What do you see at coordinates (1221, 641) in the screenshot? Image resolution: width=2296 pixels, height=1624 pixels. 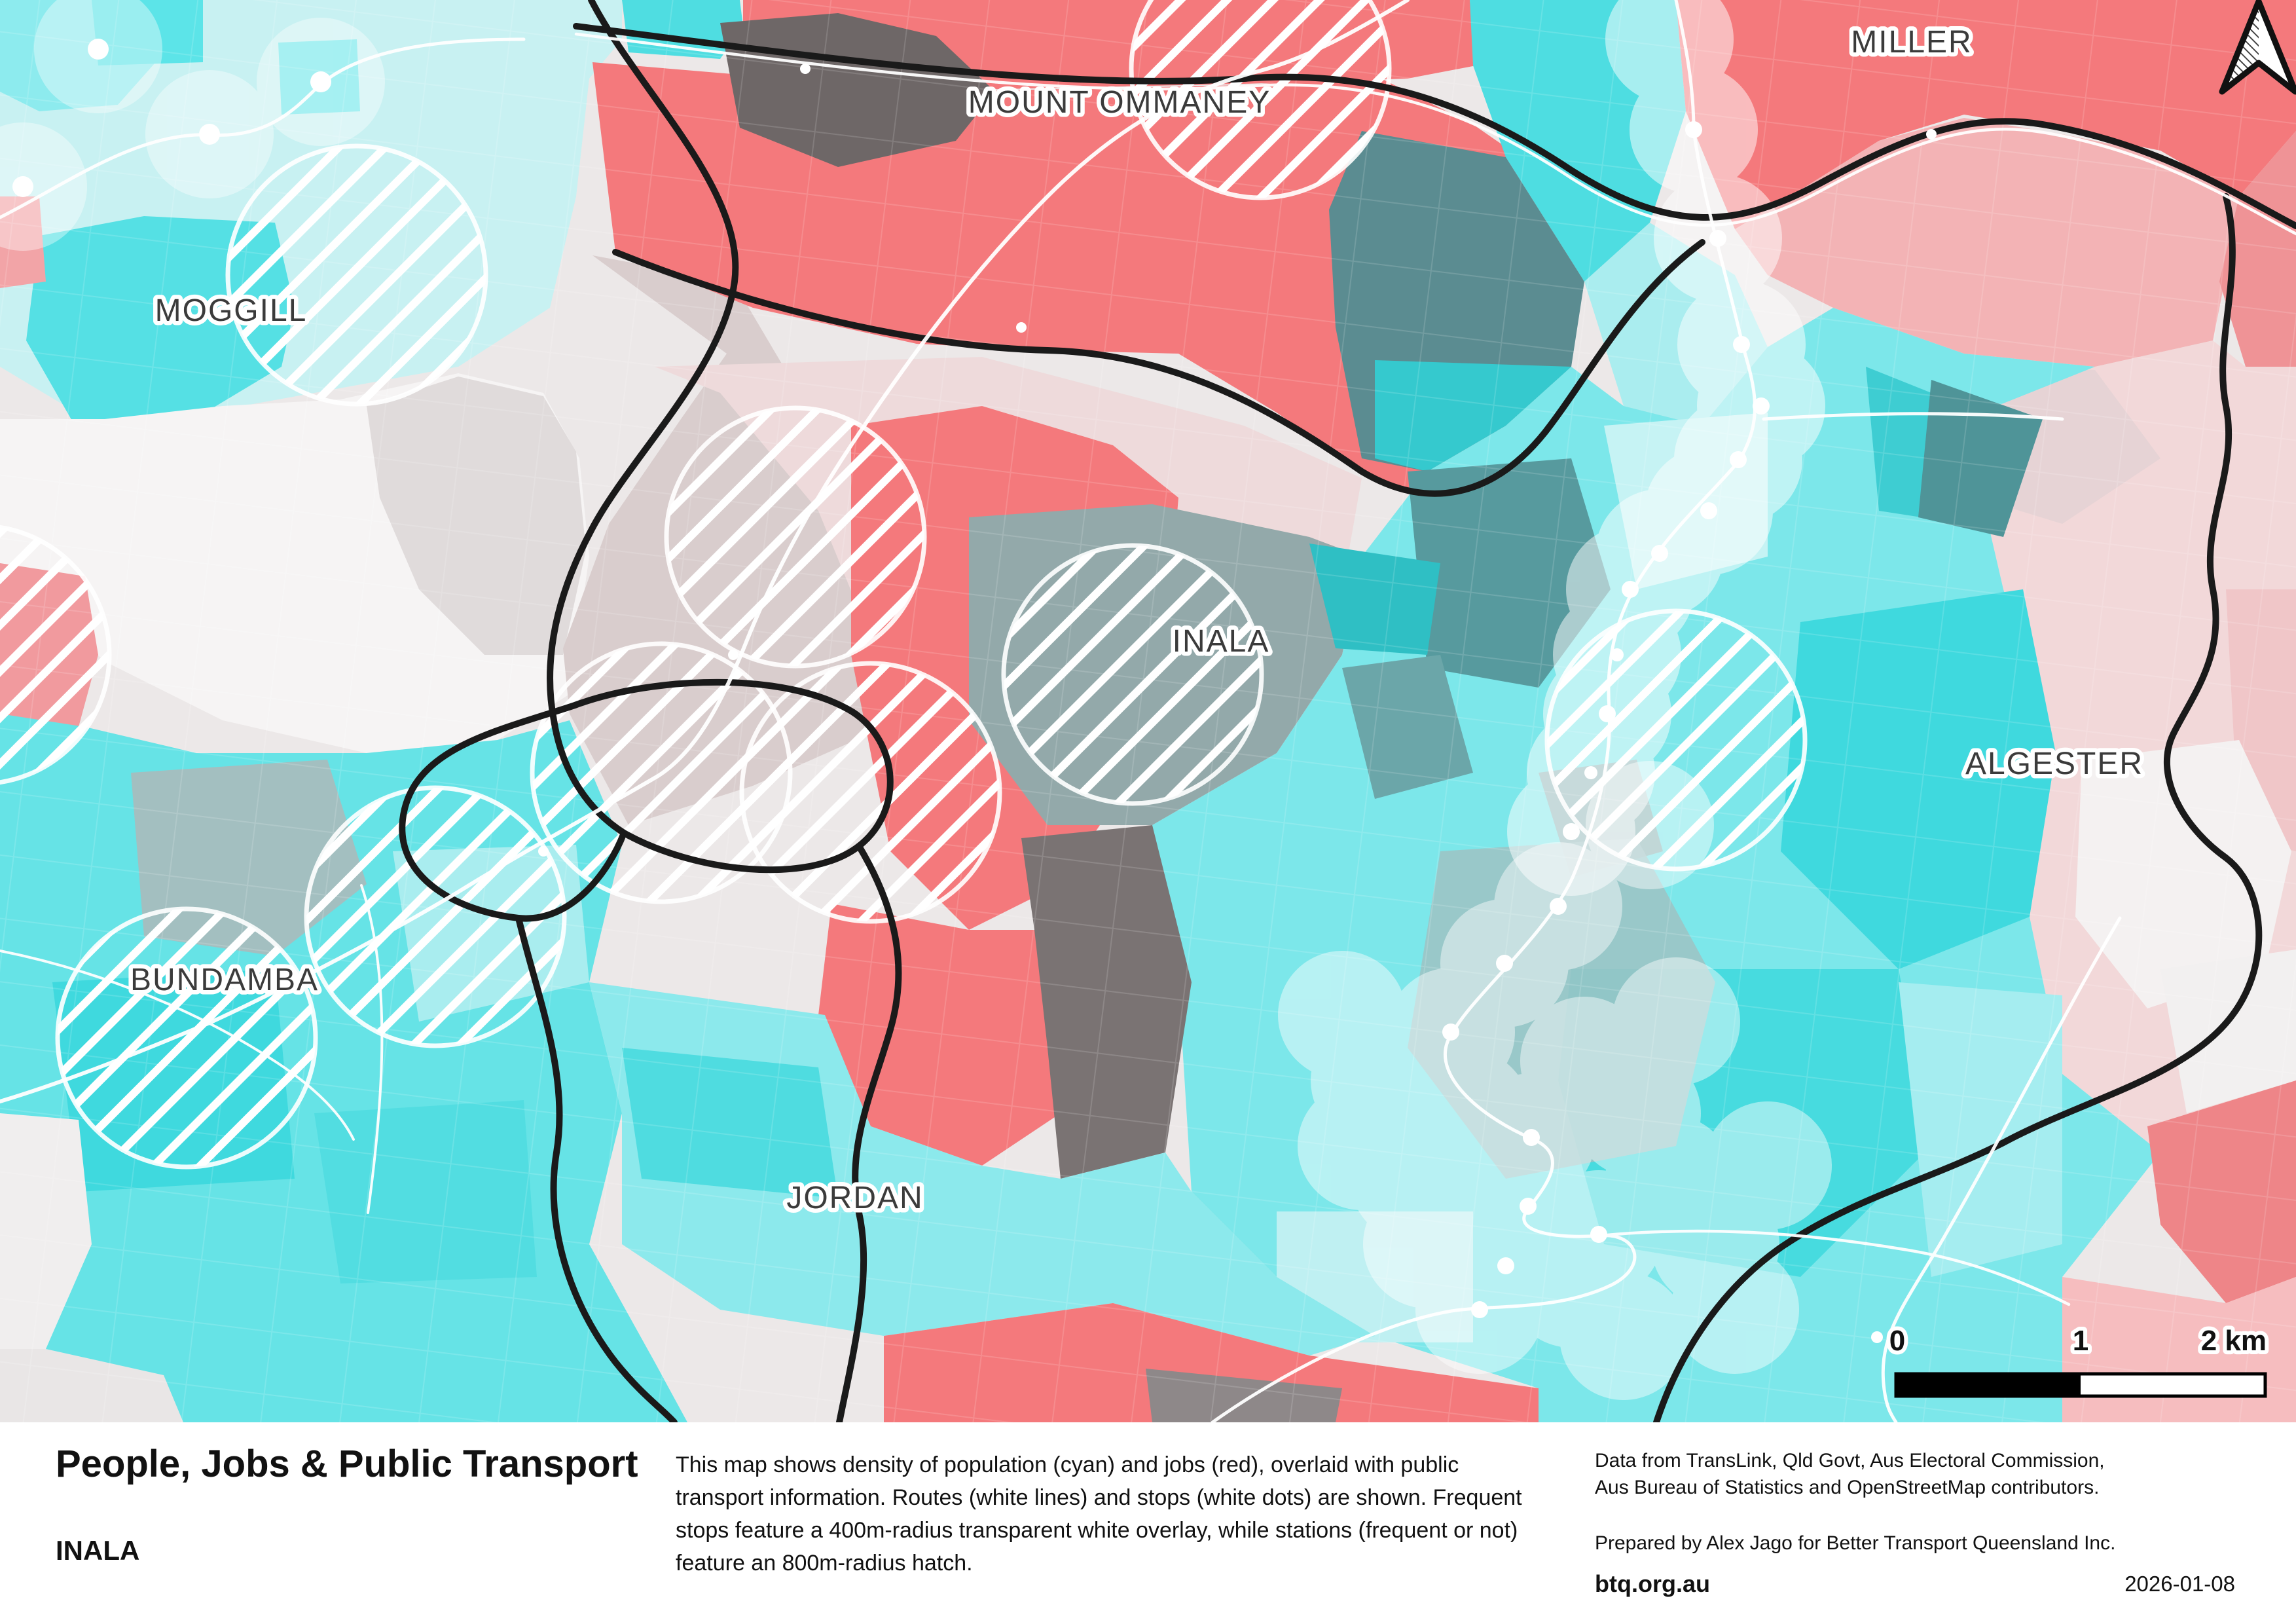 I see `place-label-inala: INALA` at bounding box center [1221, 641].